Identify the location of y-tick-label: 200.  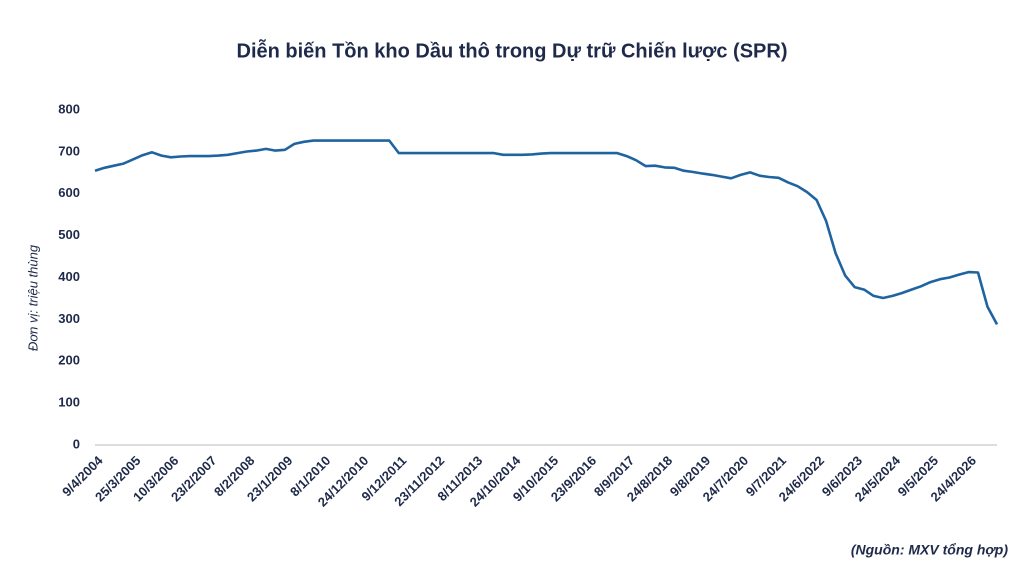
(69, 360).